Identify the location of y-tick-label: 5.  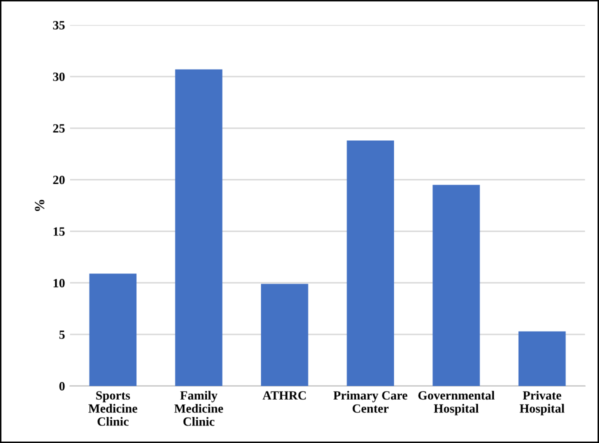
(62, 334).